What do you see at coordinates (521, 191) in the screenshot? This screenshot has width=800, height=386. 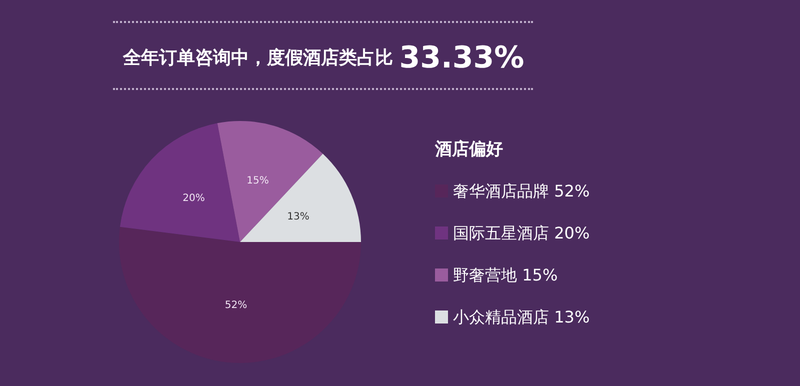 I see `legend-label: 奢华酒店品牌 52%` at bounding box center [521, 191].